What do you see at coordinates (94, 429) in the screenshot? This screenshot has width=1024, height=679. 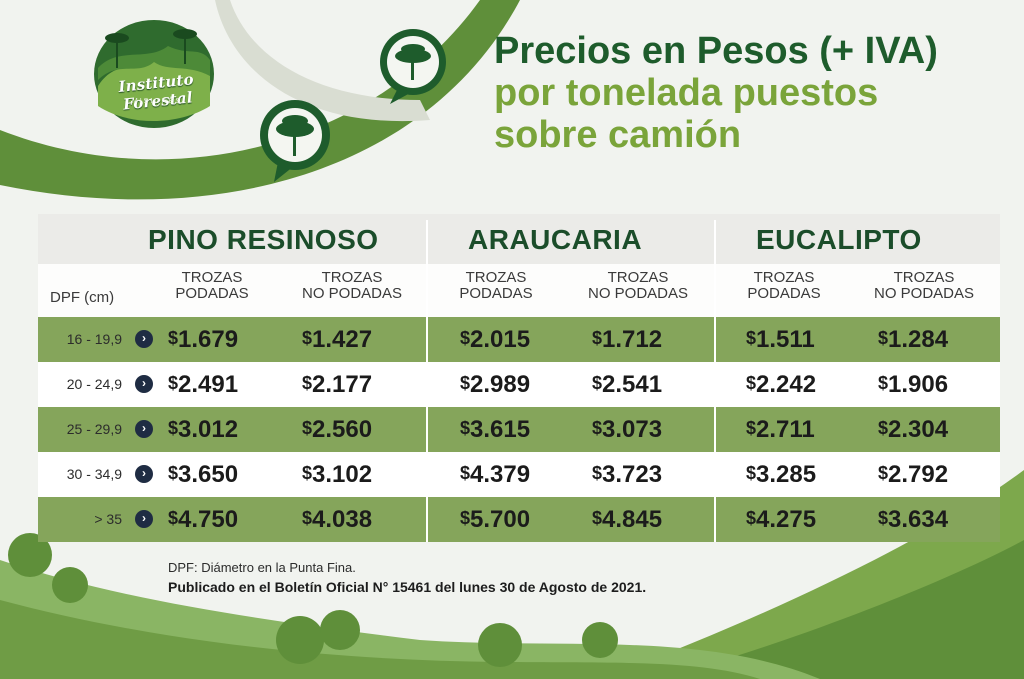 I see `row-label: 25 - 29,9` at bounding box center [94, 429].